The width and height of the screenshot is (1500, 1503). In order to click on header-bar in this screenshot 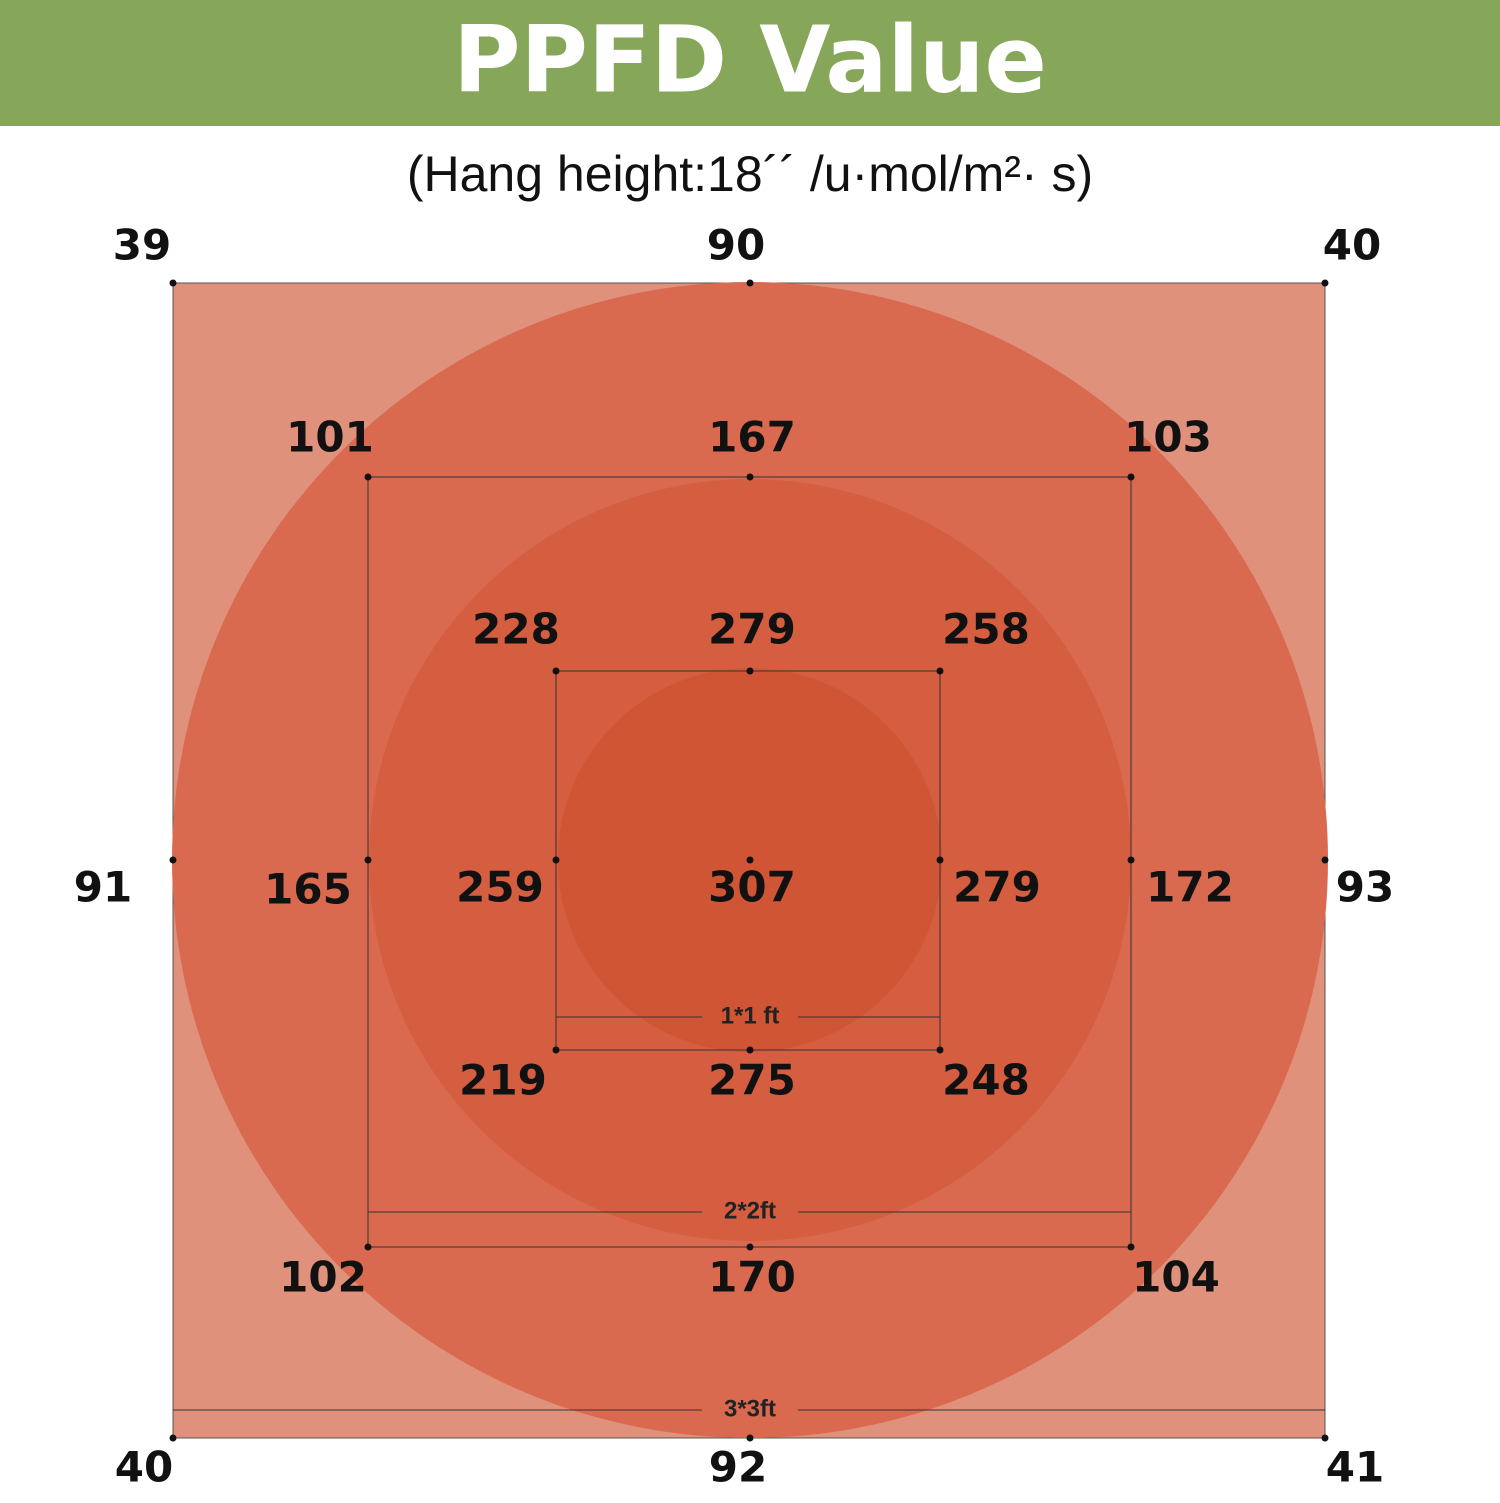, I will do `click(750, 63)`.